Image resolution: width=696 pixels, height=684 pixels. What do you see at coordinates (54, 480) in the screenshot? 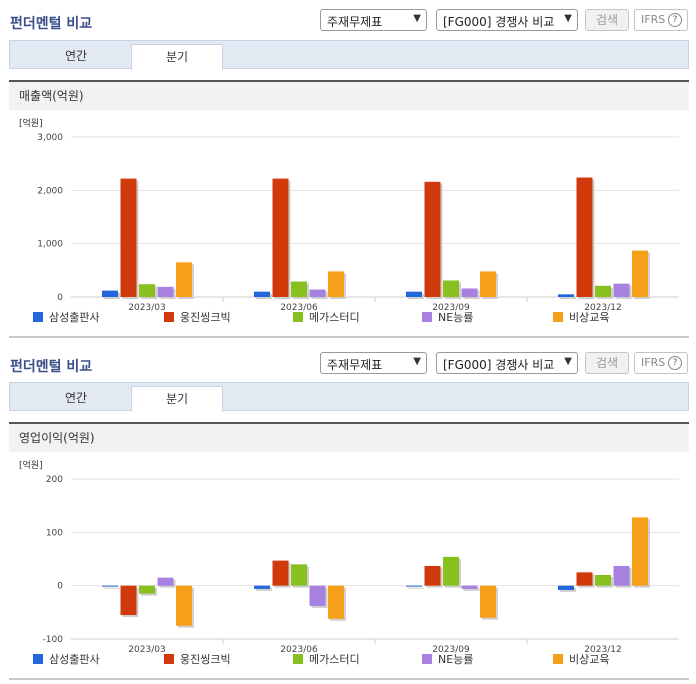
I see `y-tick-label: 200` at bounding box center [54, 480].